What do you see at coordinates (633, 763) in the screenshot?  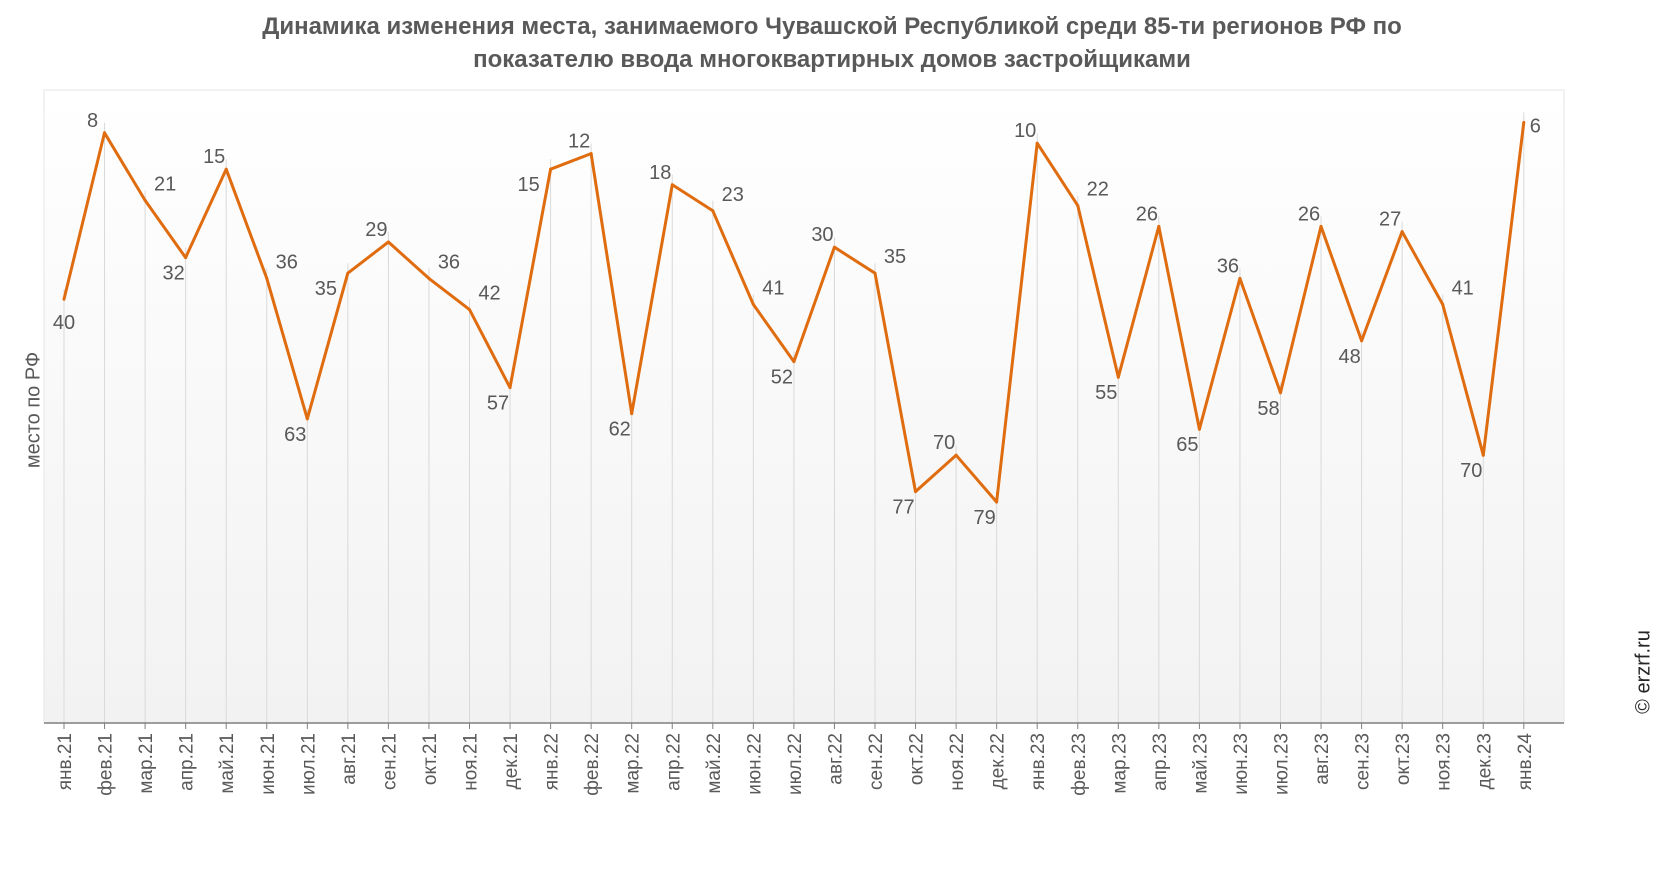 I see `x-tick-label: мар.22` at bounding box center [633, 763].